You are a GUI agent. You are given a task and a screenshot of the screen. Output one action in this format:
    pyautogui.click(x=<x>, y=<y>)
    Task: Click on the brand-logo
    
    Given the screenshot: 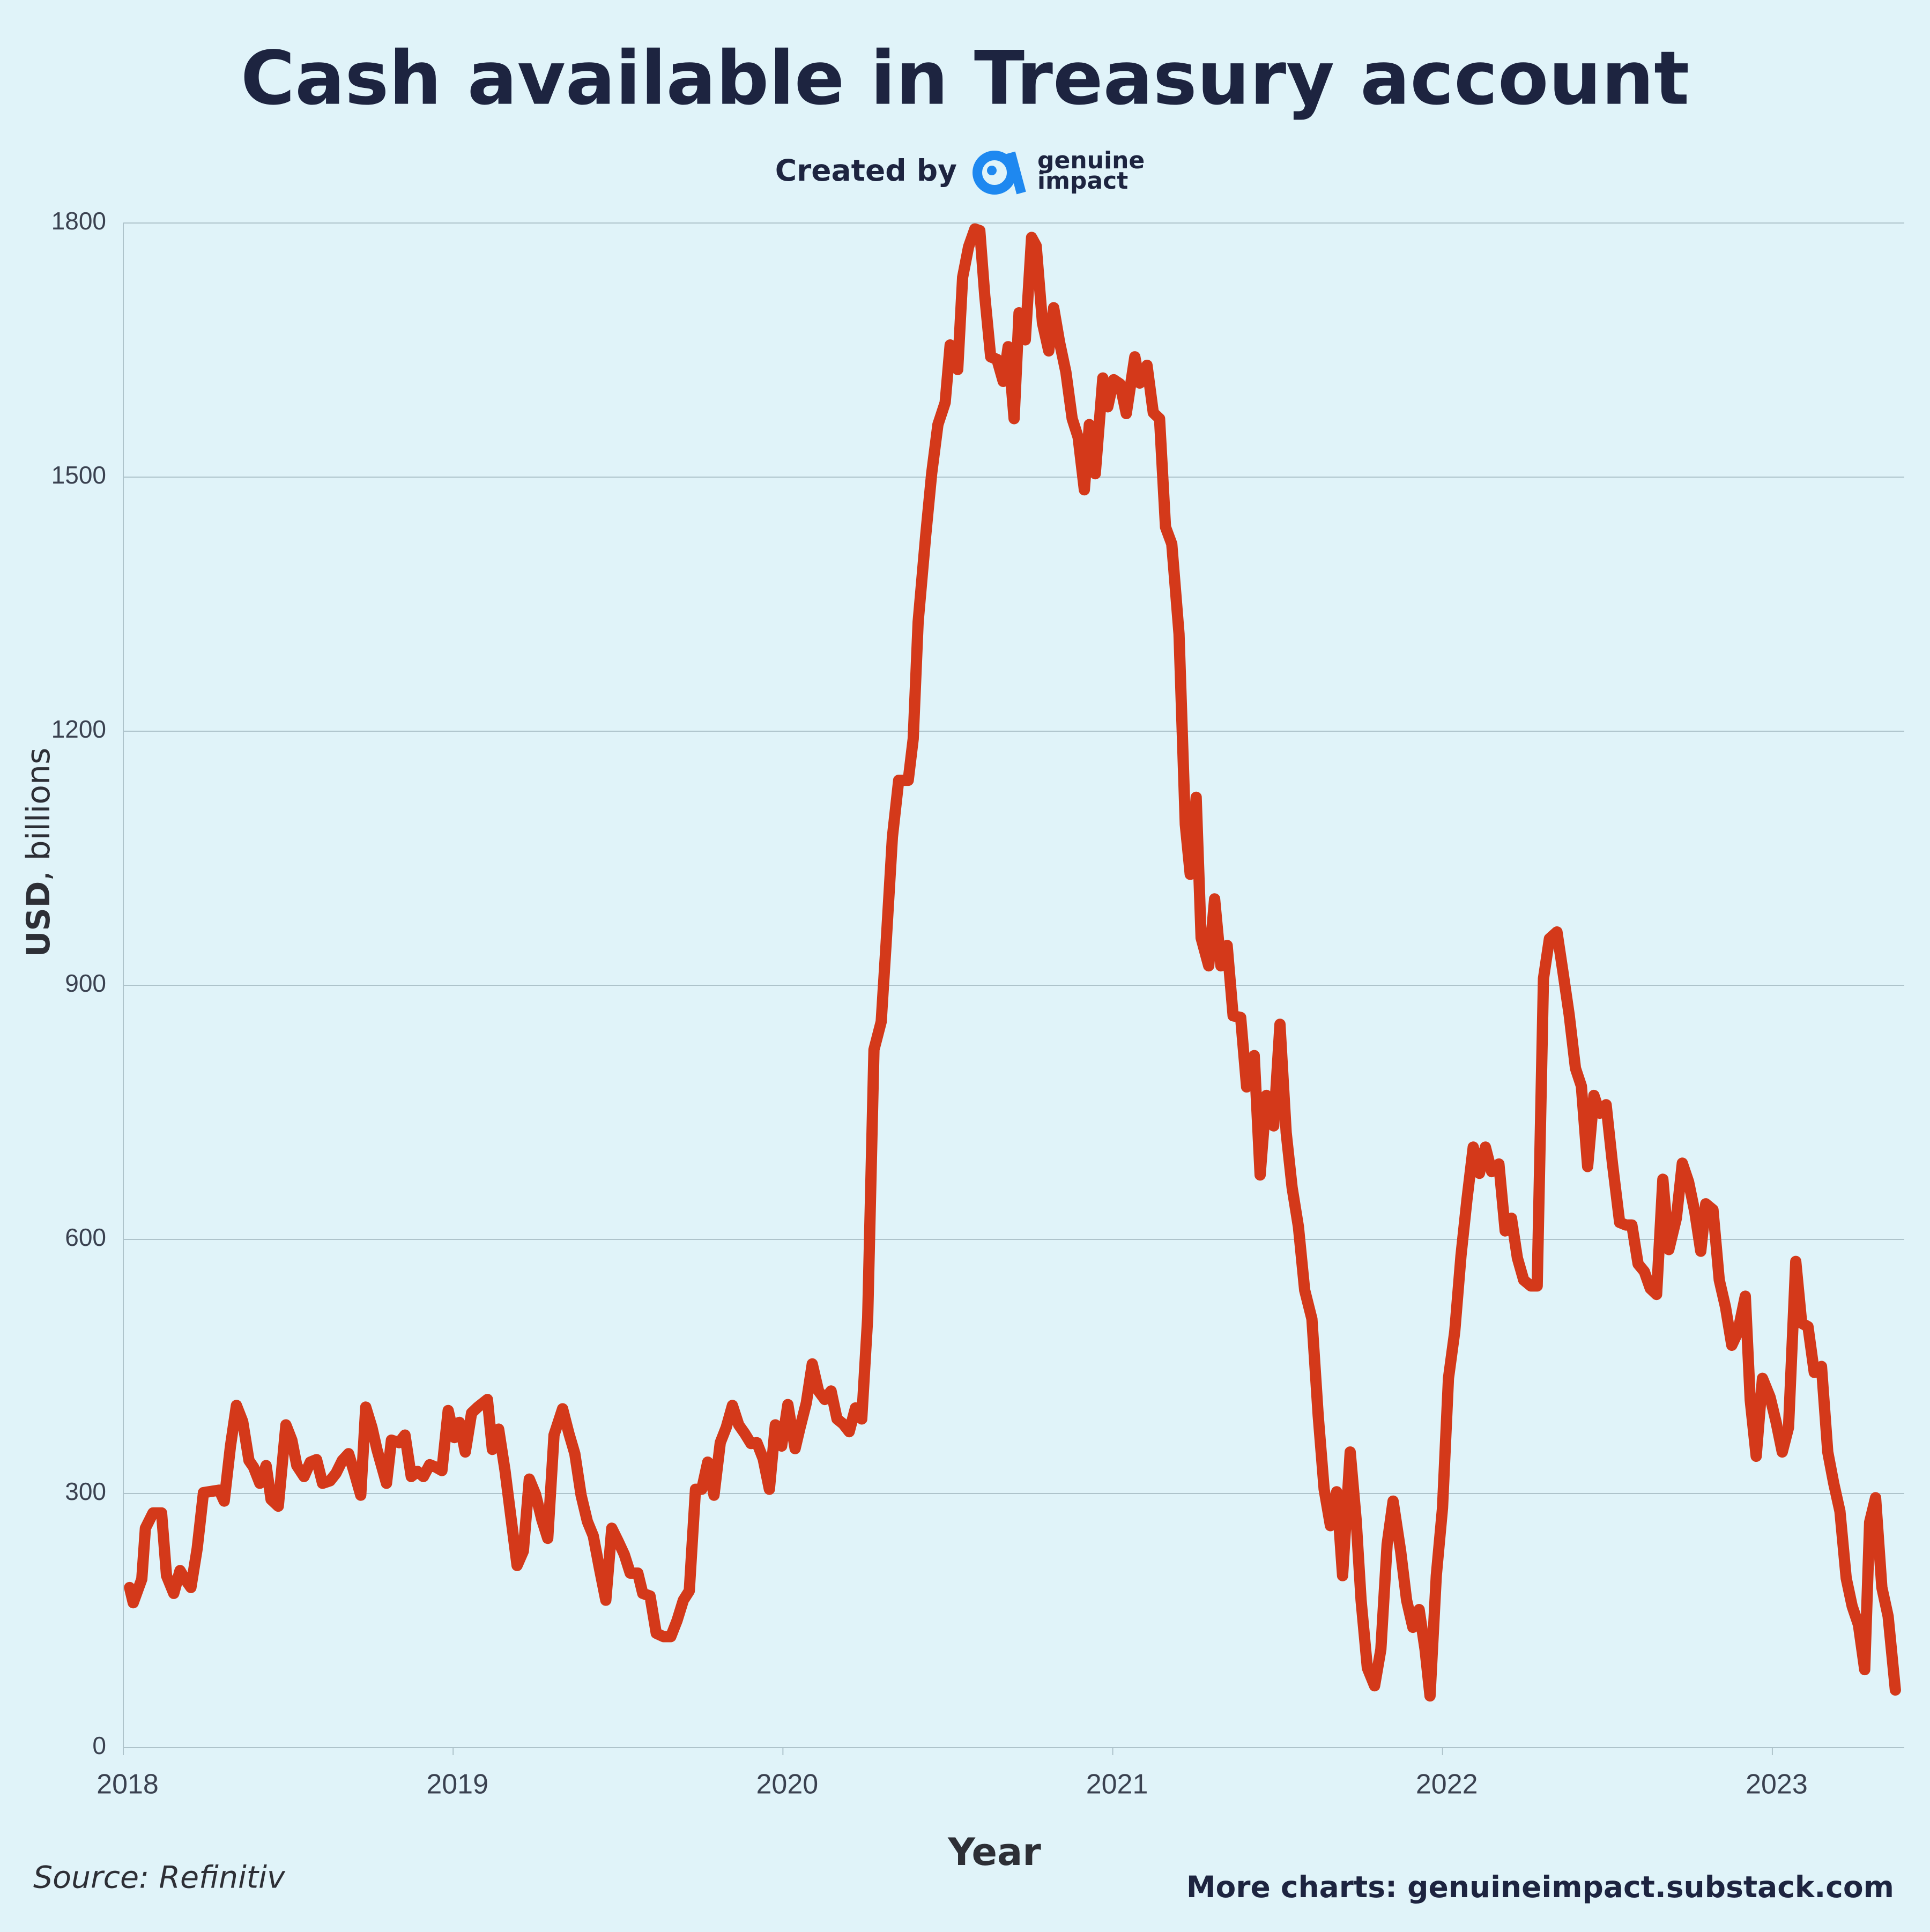 What is the action you would take?
    pyautogui.click(x=999, y=173)
    